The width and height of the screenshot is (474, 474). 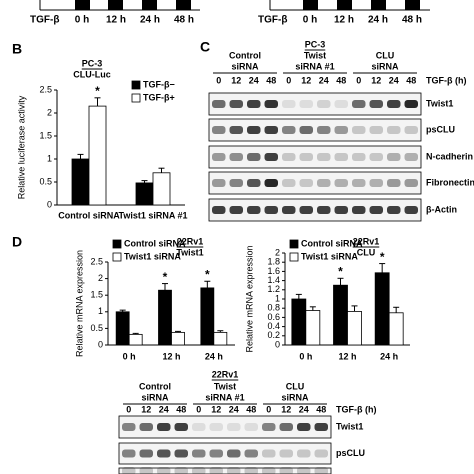 What do you see at coordinates (89, 215) in the screenshot?
I see `x-tick-label: Control siRNA` at bounding box center [89, 215].